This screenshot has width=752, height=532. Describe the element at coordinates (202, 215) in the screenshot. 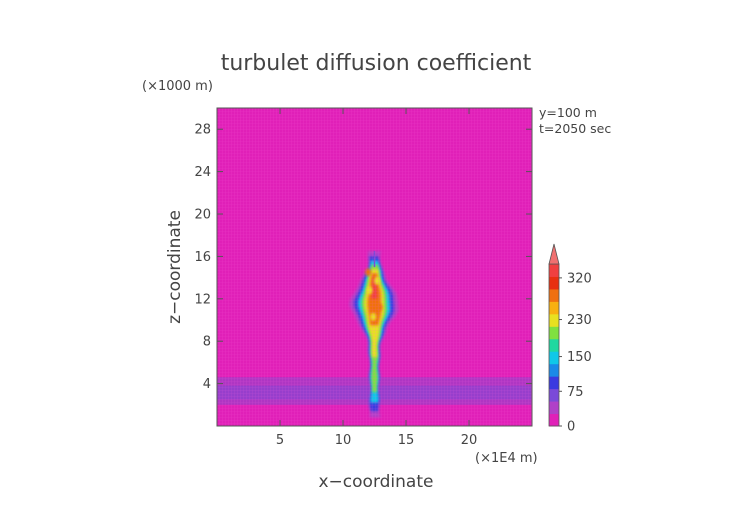

I see `y-tick-label: 20` at that location.